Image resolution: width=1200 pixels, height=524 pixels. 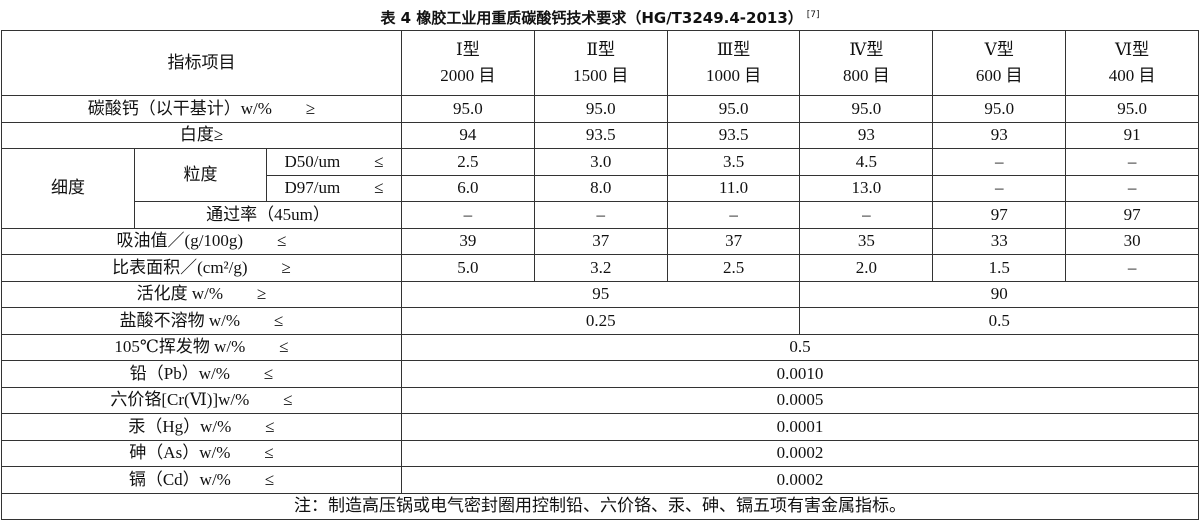 I want to click on value-text: 3.2, so click(x=601, y=267).